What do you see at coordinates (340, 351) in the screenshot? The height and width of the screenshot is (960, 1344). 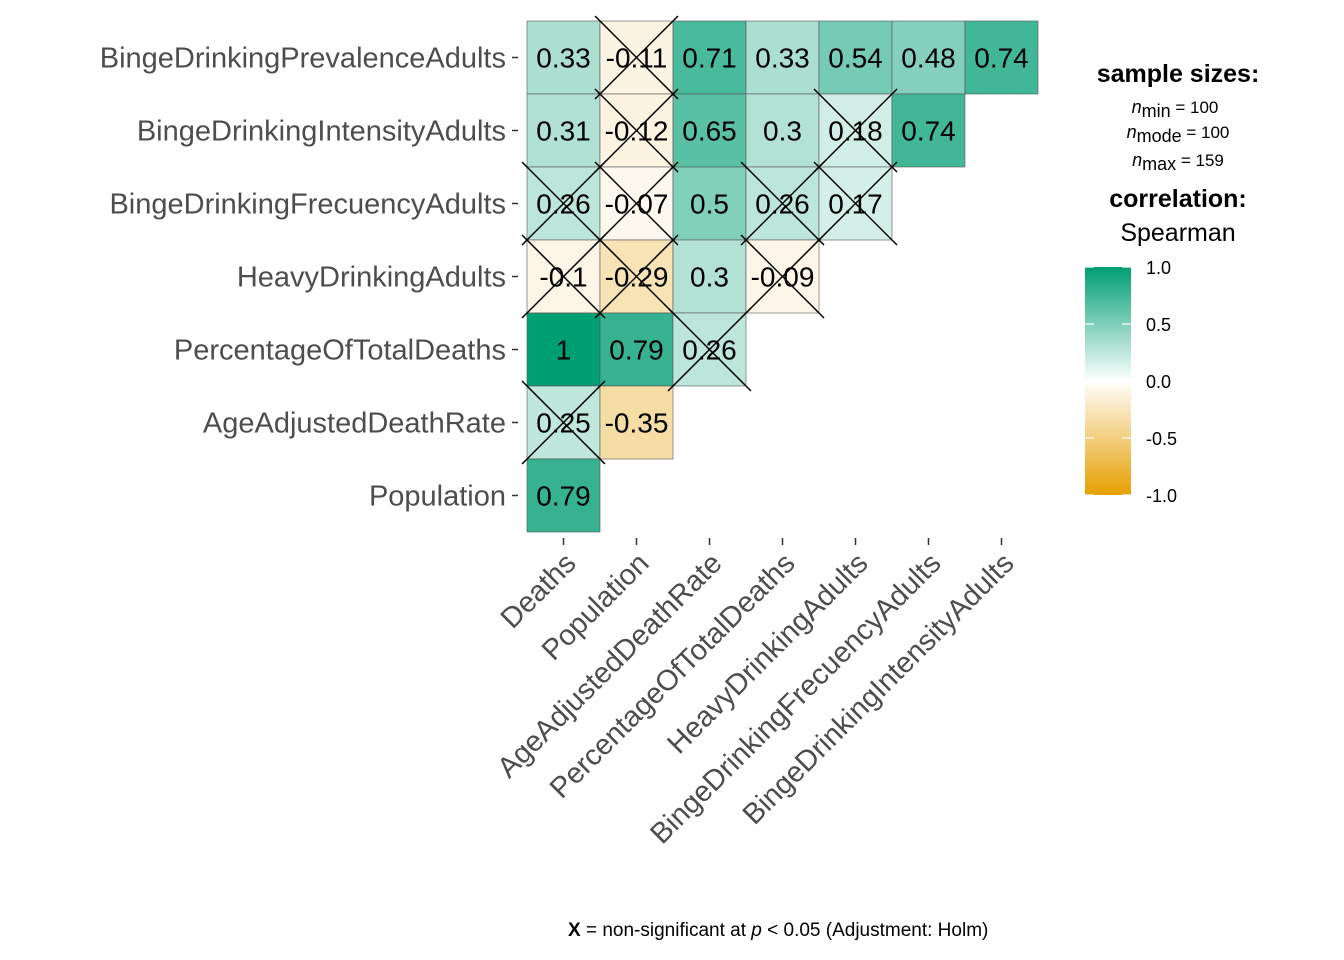 I see `y-axis-label: PercentageOfTotalDeaths` at bounding box center [340, 351].